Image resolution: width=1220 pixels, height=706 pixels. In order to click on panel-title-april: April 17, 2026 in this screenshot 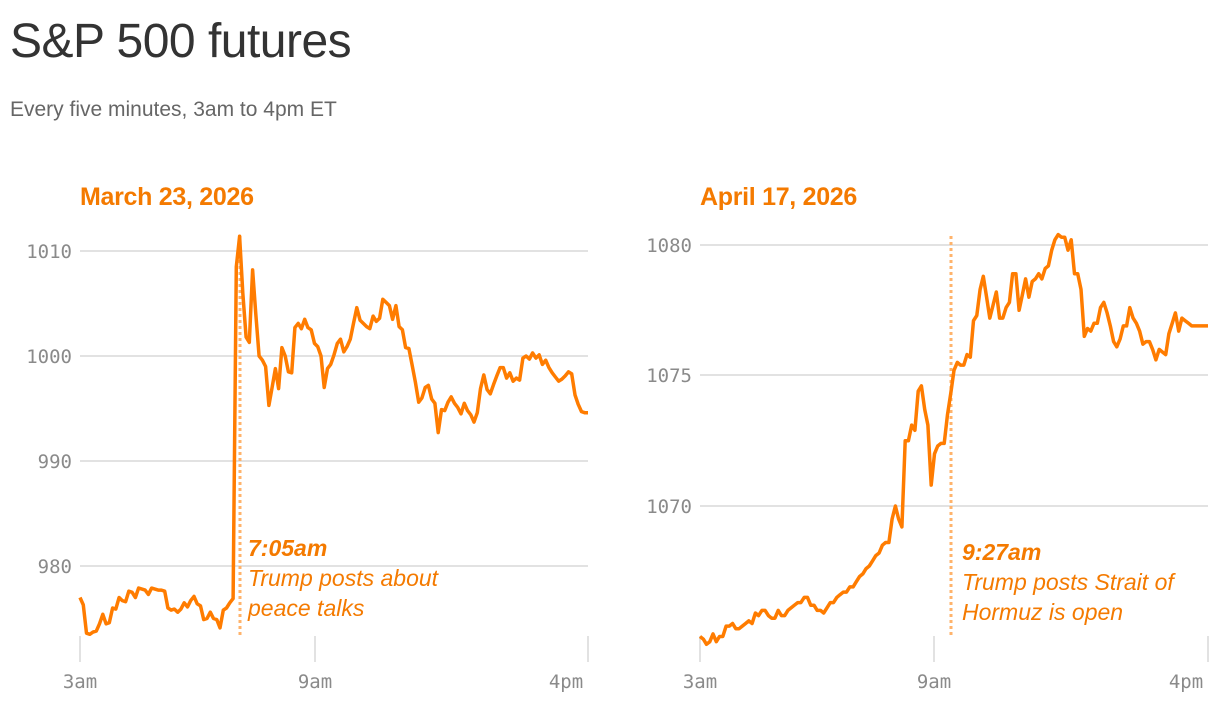, I will do `click(779, 197)`.